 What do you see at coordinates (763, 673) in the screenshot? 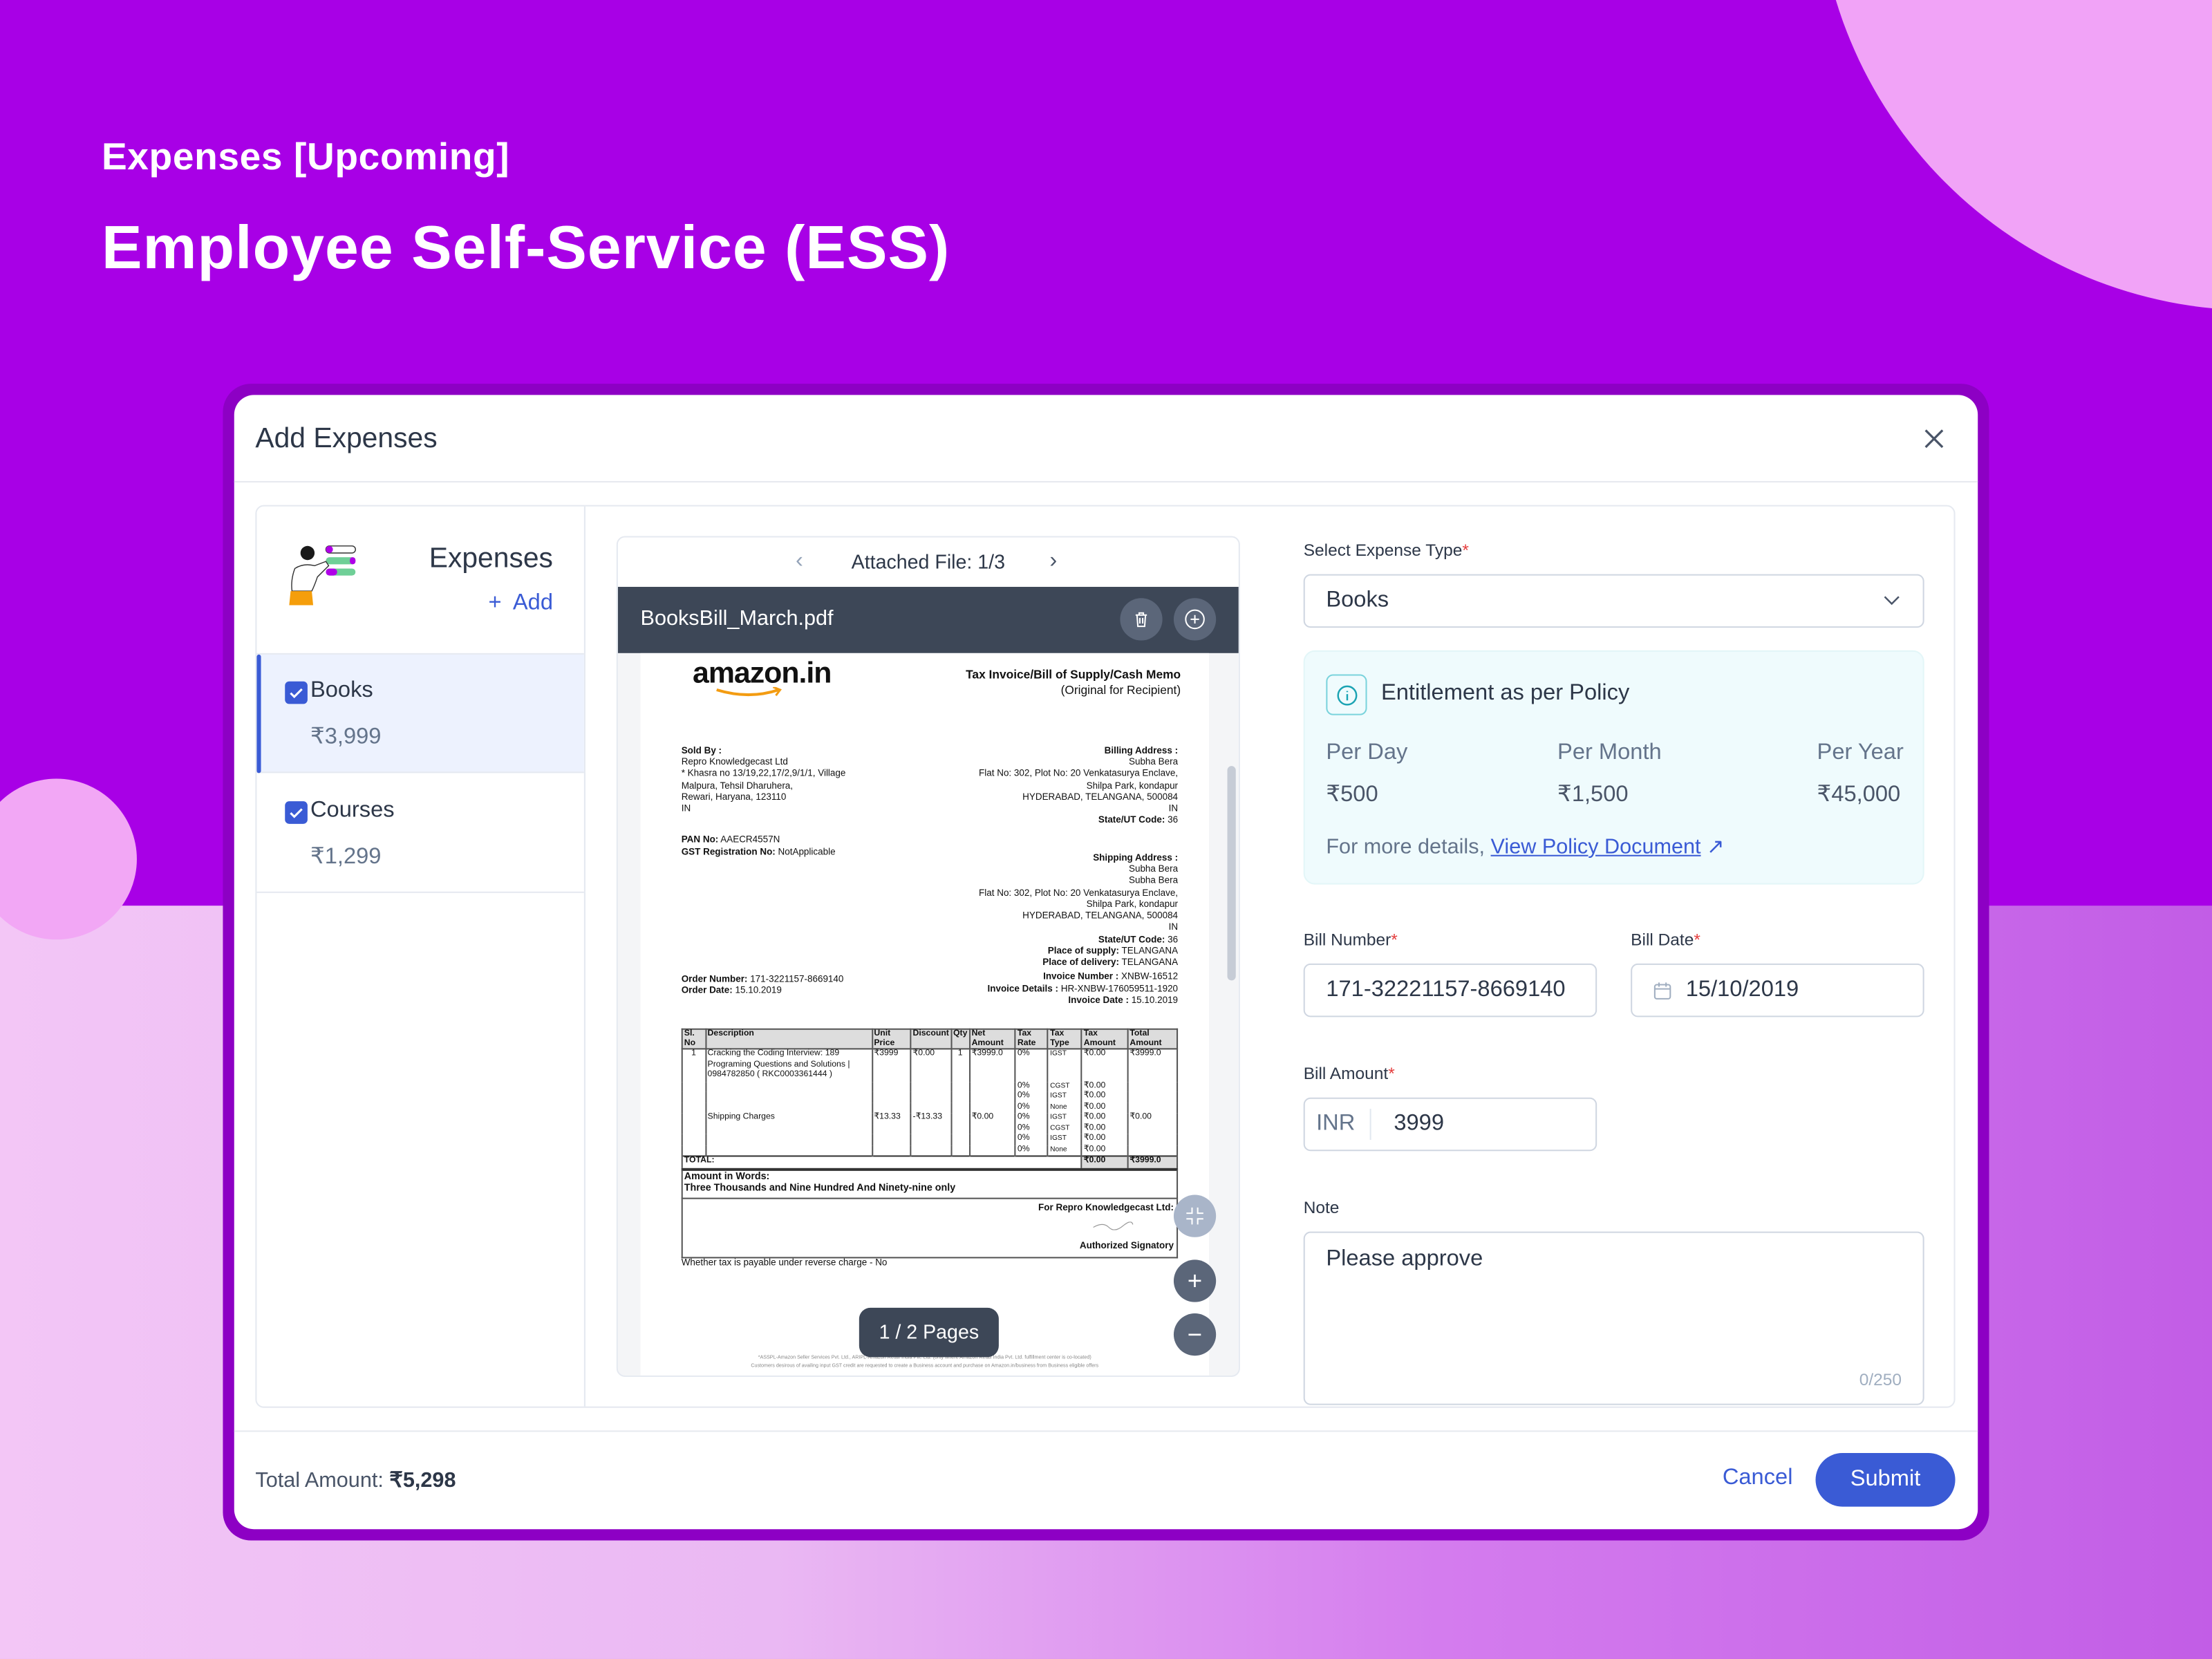
I see `amazon-logo: amazon.in` at bounding box center [763, 673].